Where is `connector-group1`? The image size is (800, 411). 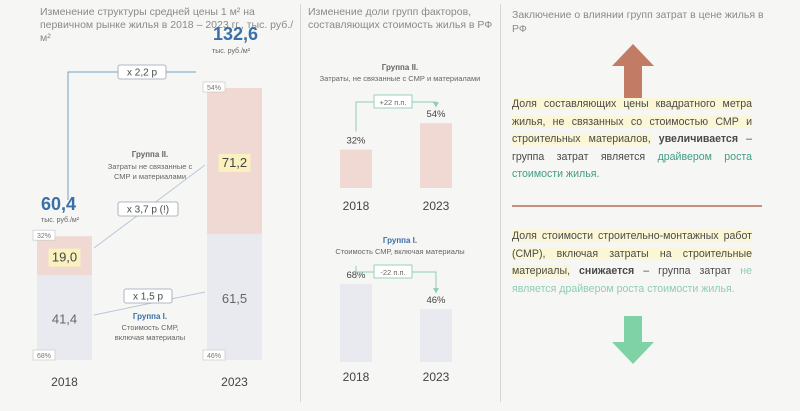 connector-group1 is located at coordinates (149, 303).